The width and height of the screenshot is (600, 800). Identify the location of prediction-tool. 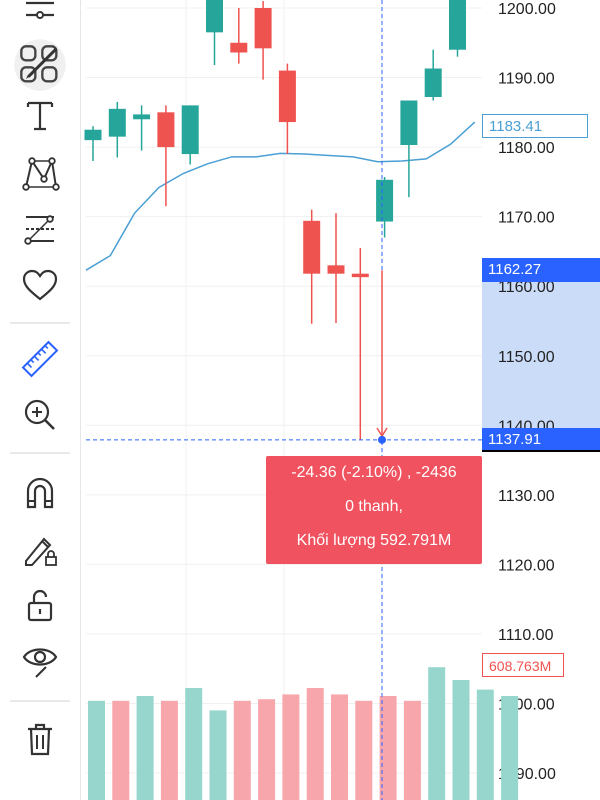
(40, 229).